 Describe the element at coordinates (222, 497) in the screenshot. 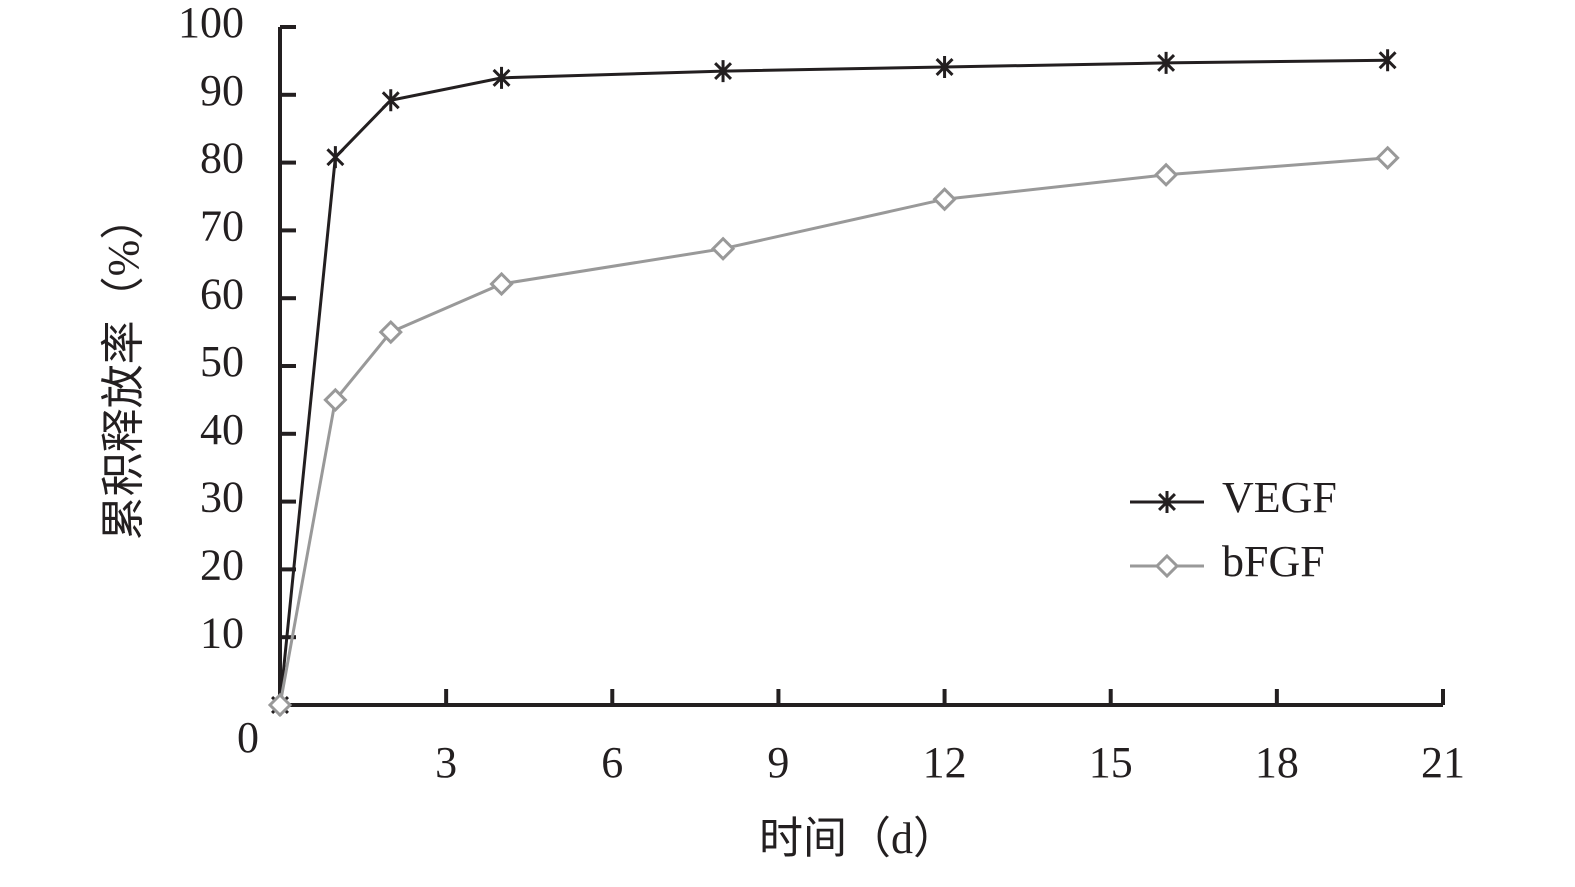

I see `y-tick-label: 30` at that location.